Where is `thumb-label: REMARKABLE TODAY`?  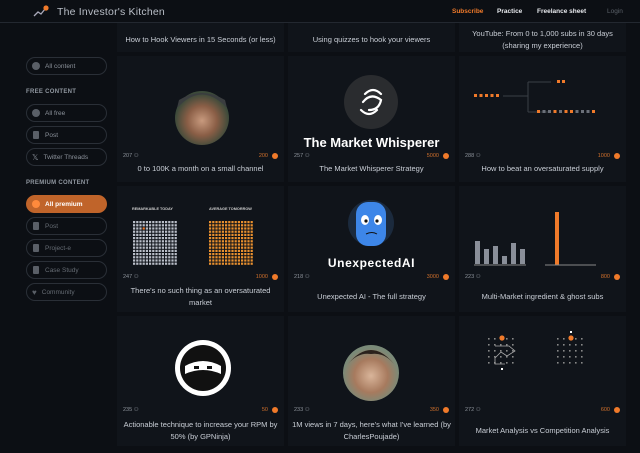
thumb-label: REMARKABLE TODAY is located at coordinates (152, 209).